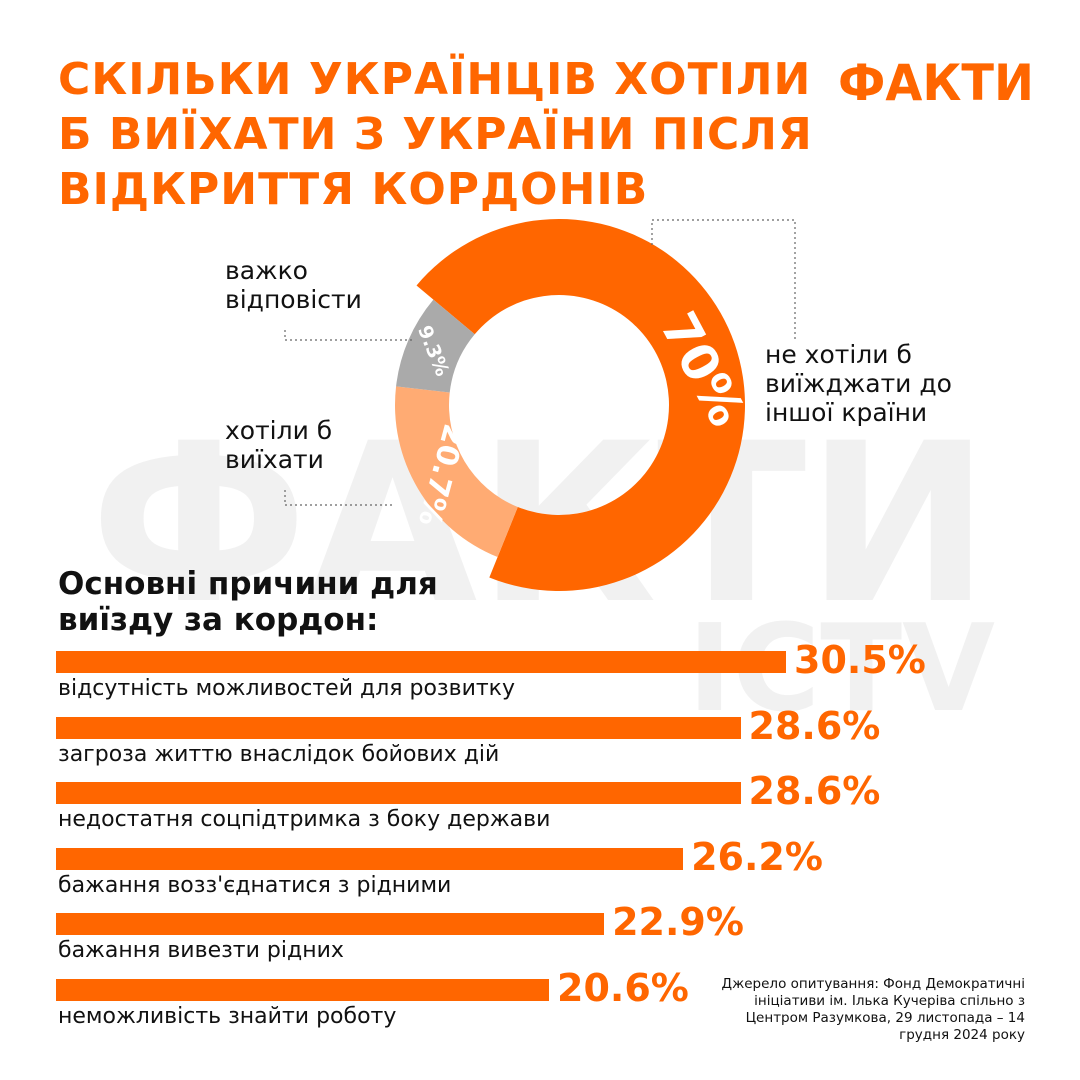  What do you see at coordinates (279, 445) in the screenshot?
I see `slice-label-want-to-leave: хотіли б виїхати` at bounding box center [279, 445].